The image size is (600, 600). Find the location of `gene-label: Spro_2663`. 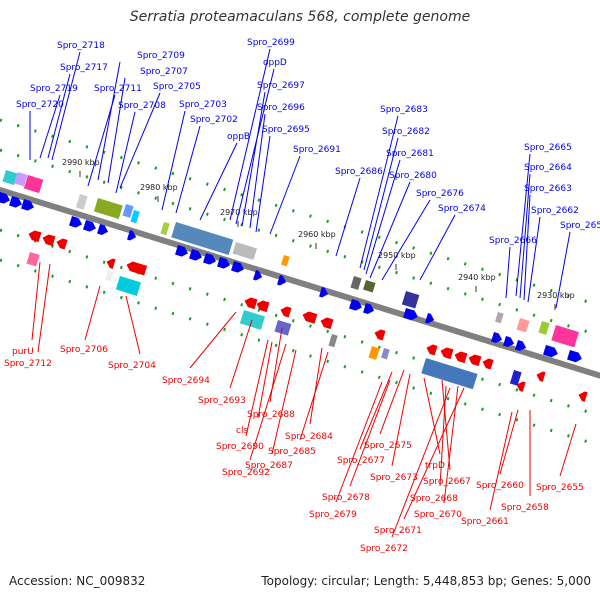

gene-label: Spro_2663 is located at coordinates (548, 189).